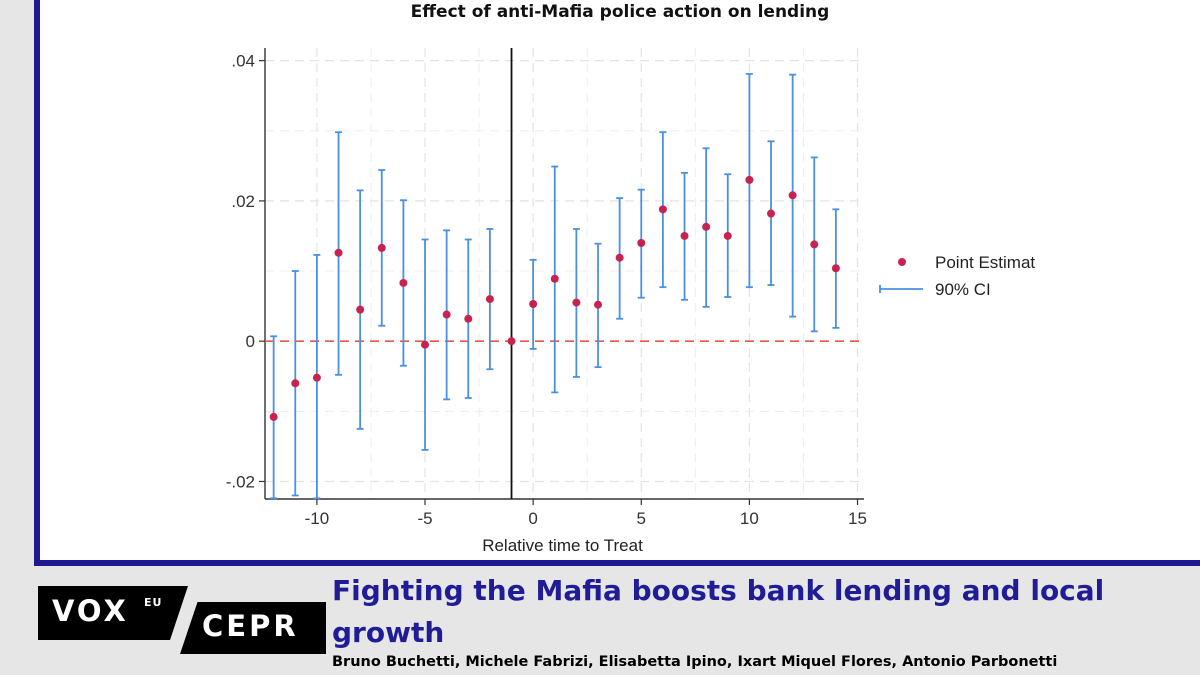 This screenshot has width=1200, height=675. What do you see at coordinates (749, 518) in the screenshot?
I see `x-tick-label: 10` at bounding box center [749, 518].